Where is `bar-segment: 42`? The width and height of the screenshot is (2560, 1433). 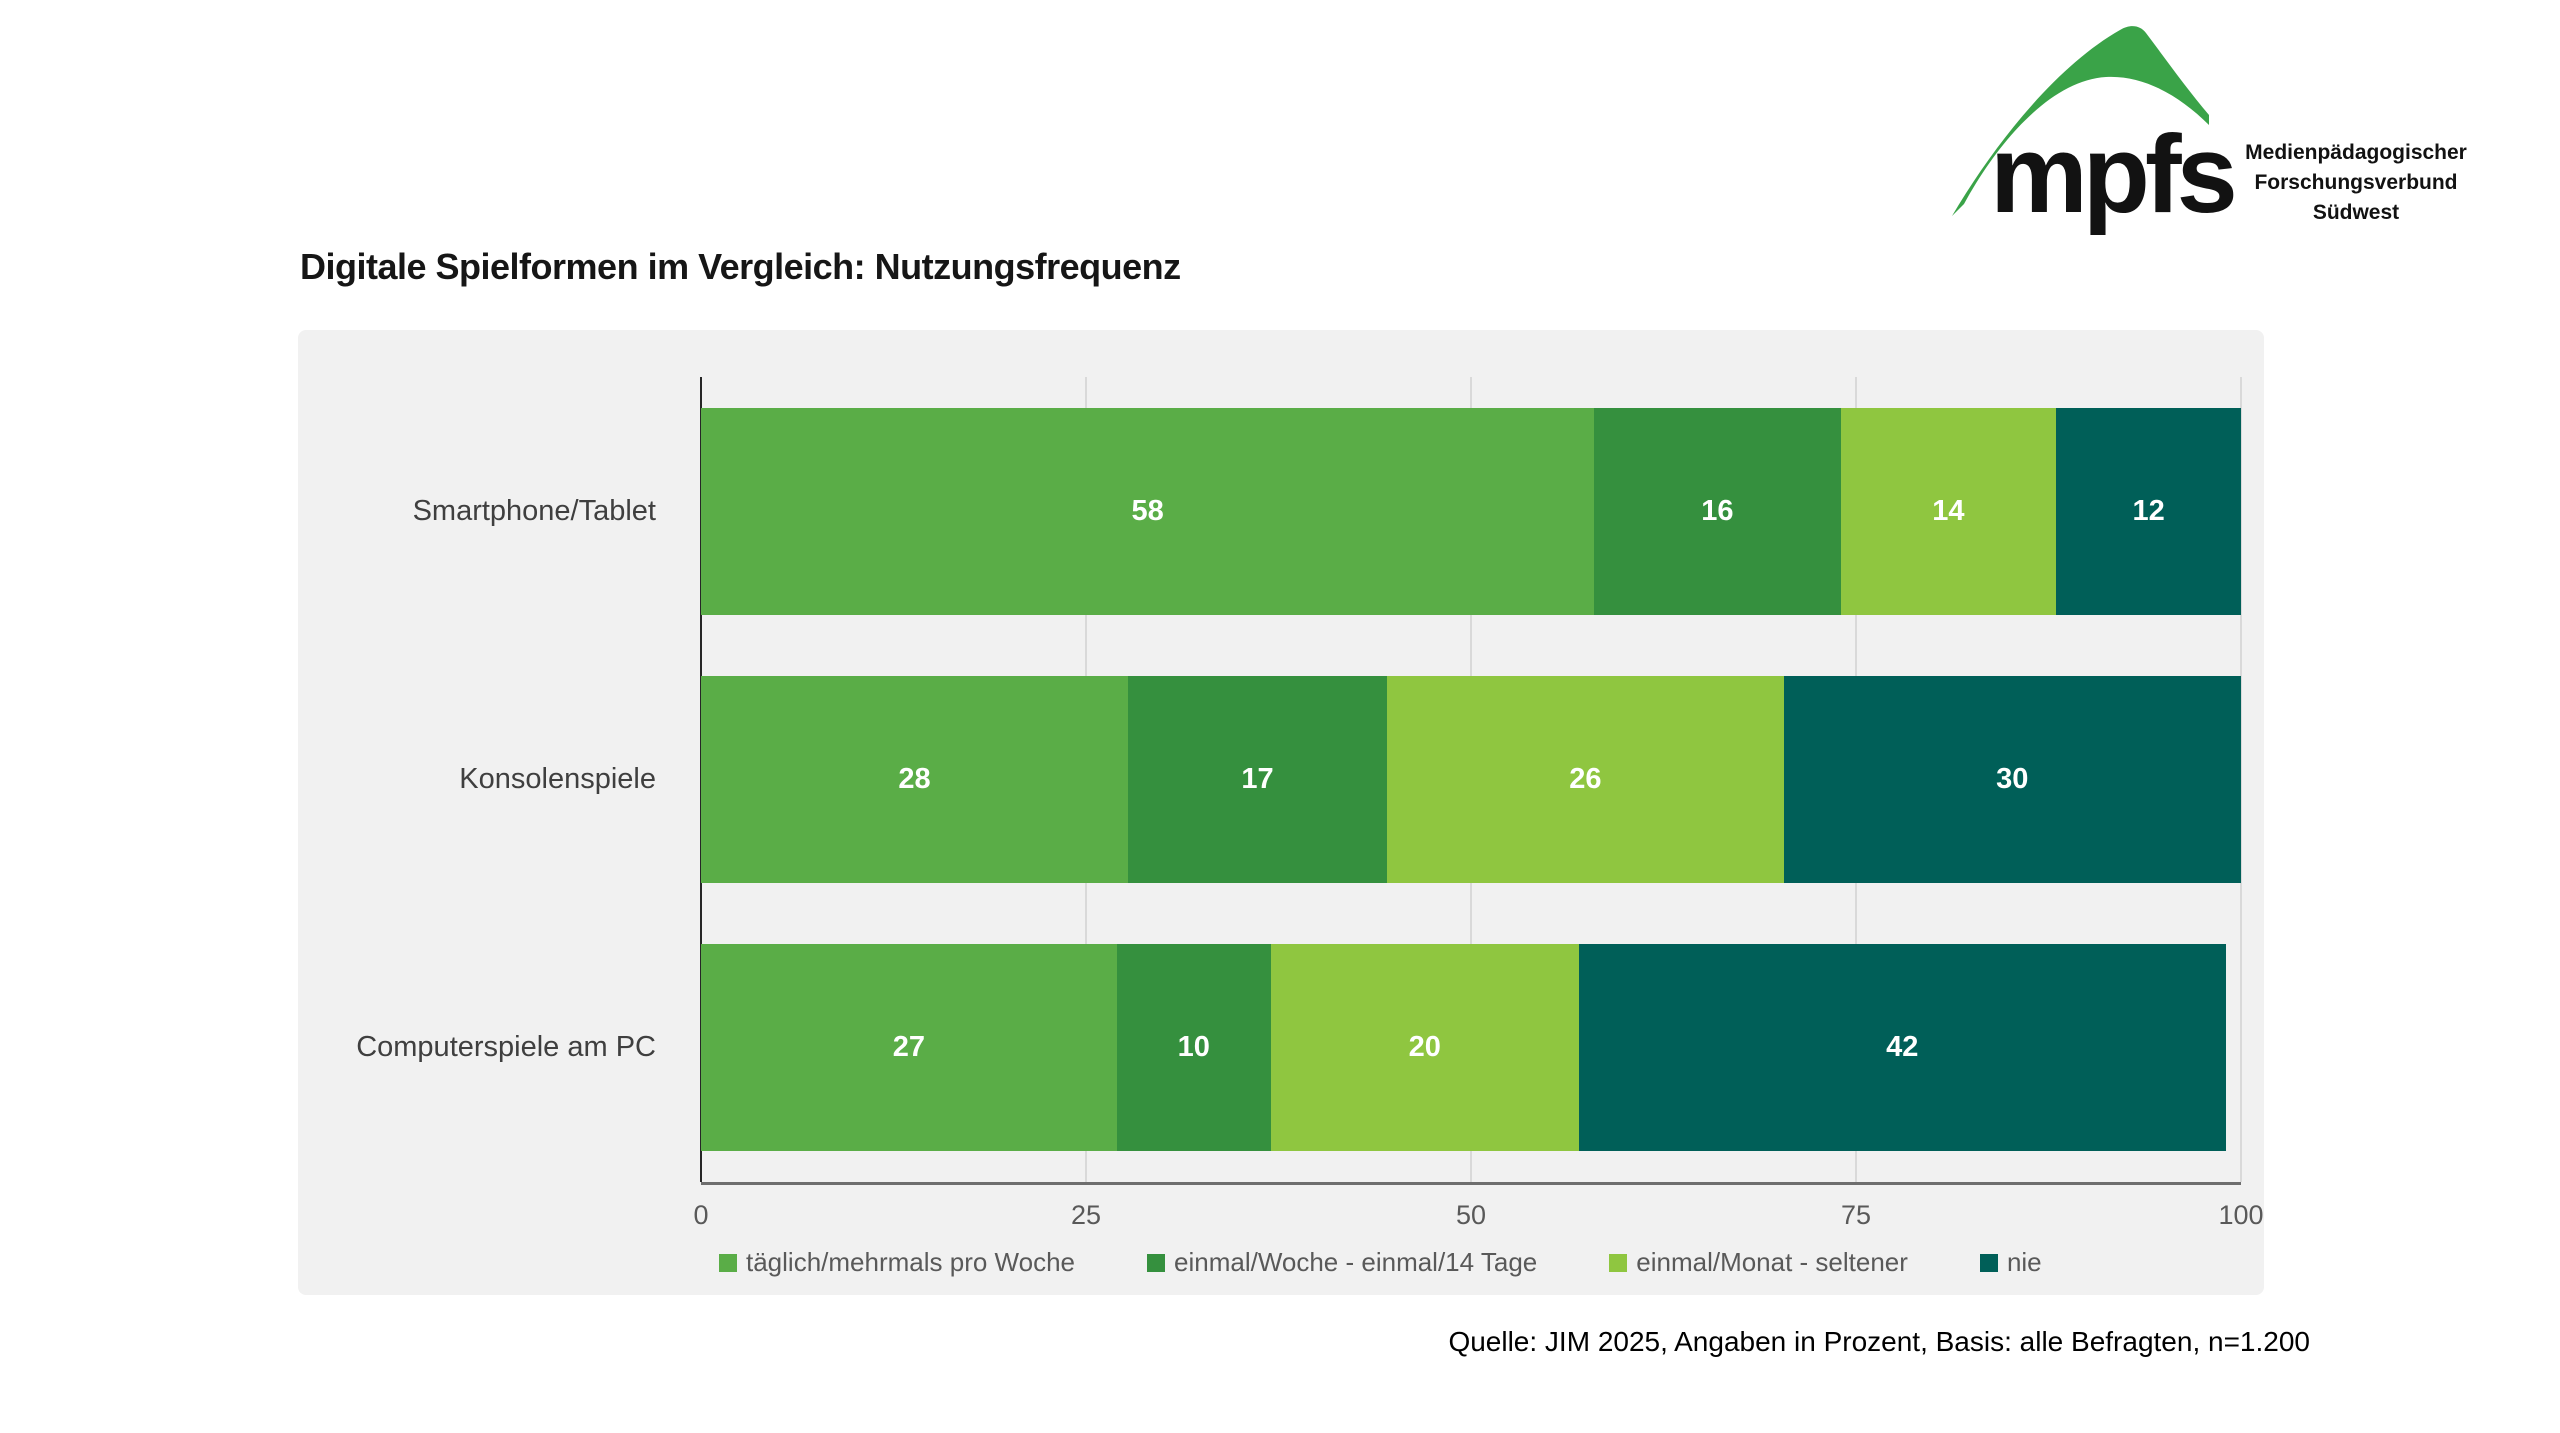 bar-segment: 42 is located at coordinates (1902, 1048).